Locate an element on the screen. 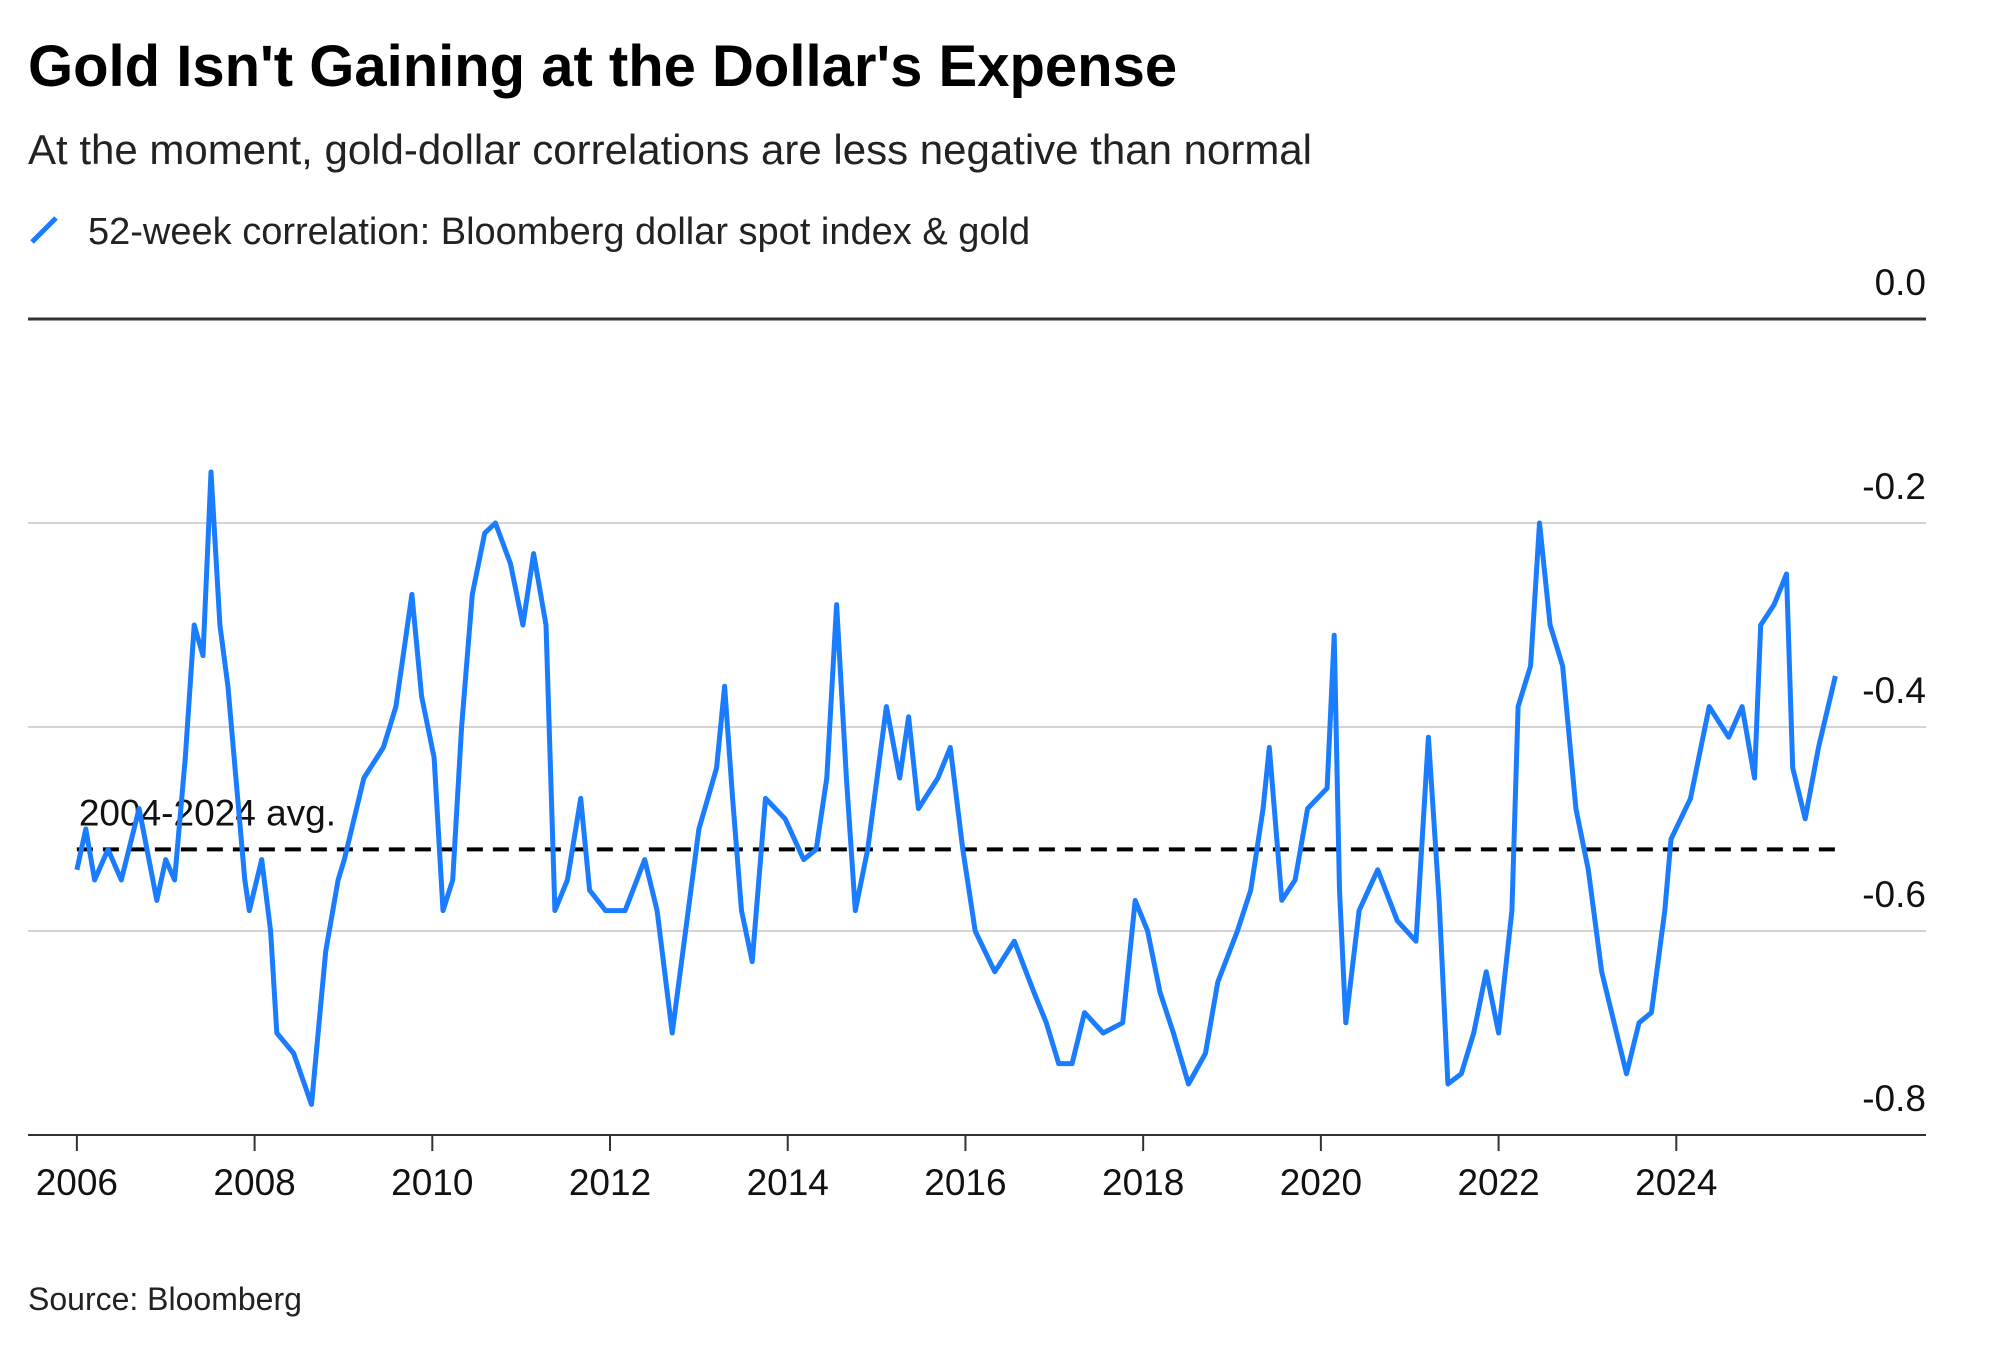  x-tick-label: 2022 is located at coordinates (1498, 1182).